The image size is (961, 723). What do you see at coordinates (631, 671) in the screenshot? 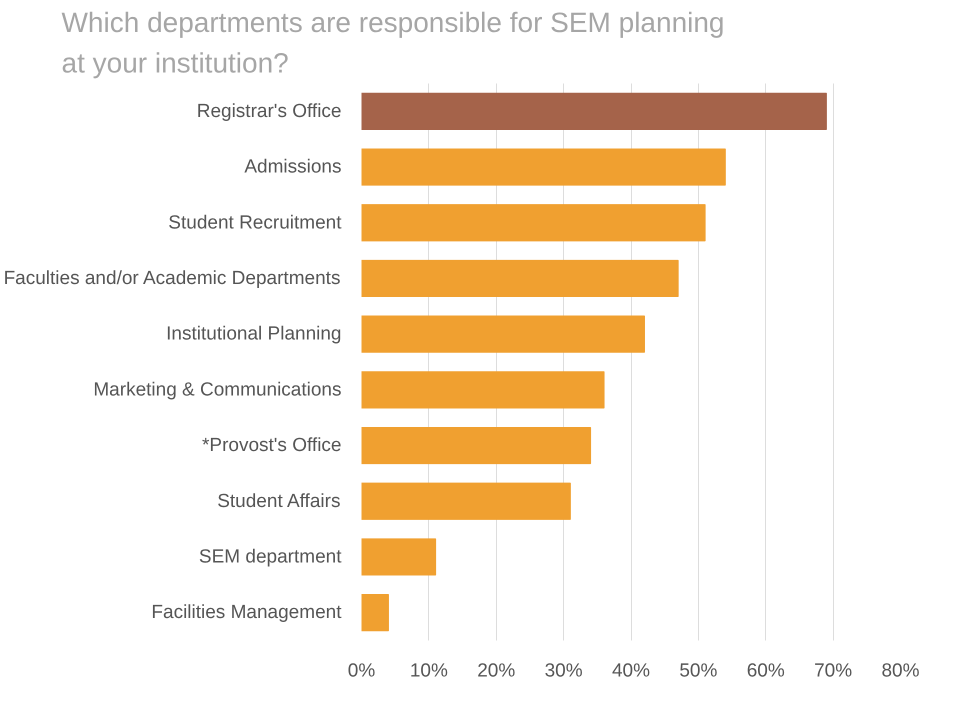
I see `x-tick-label: 40%` at bounding box center [631, 671].